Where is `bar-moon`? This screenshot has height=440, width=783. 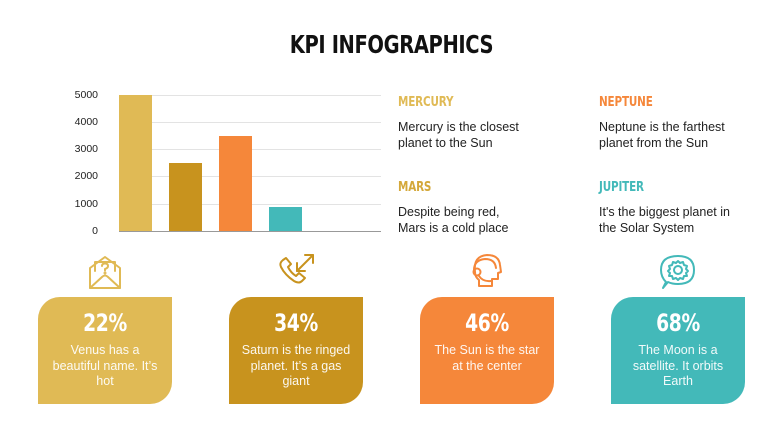 bar-moon is located at coordinates (285, 218).